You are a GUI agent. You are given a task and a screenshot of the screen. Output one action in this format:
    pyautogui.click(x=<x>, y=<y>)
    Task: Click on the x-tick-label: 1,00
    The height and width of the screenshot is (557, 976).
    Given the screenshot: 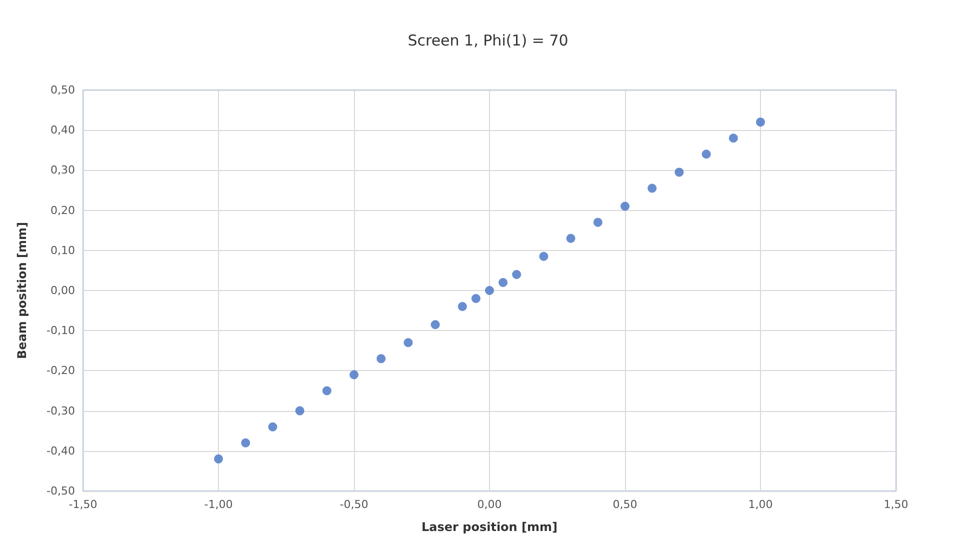 What is the action you would take?
    pyautogui.click(x=760, y=504)
    